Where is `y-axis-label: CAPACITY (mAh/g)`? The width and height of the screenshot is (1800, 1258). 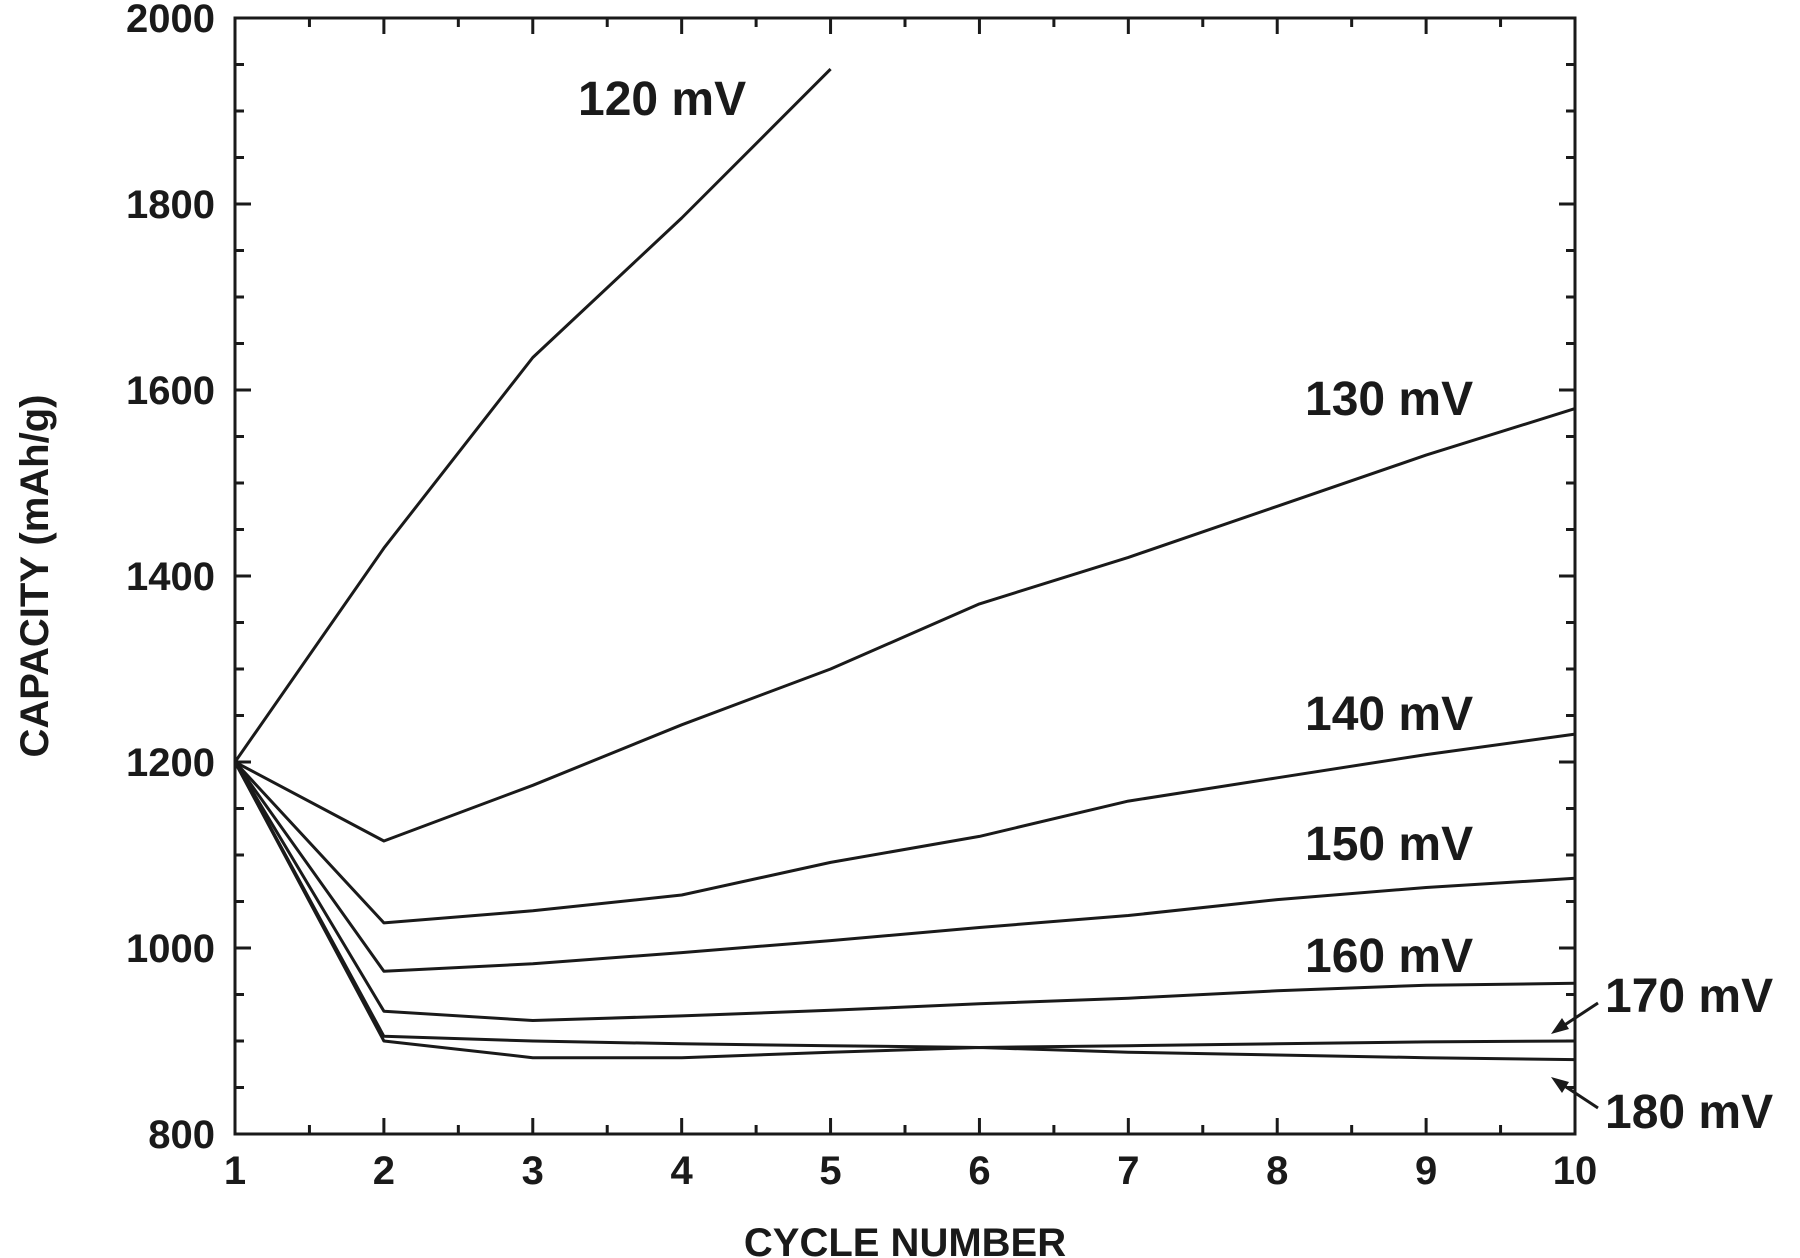 y-axis-label: CAPACITY (mAh/g) is located at coordinates (35, 576).